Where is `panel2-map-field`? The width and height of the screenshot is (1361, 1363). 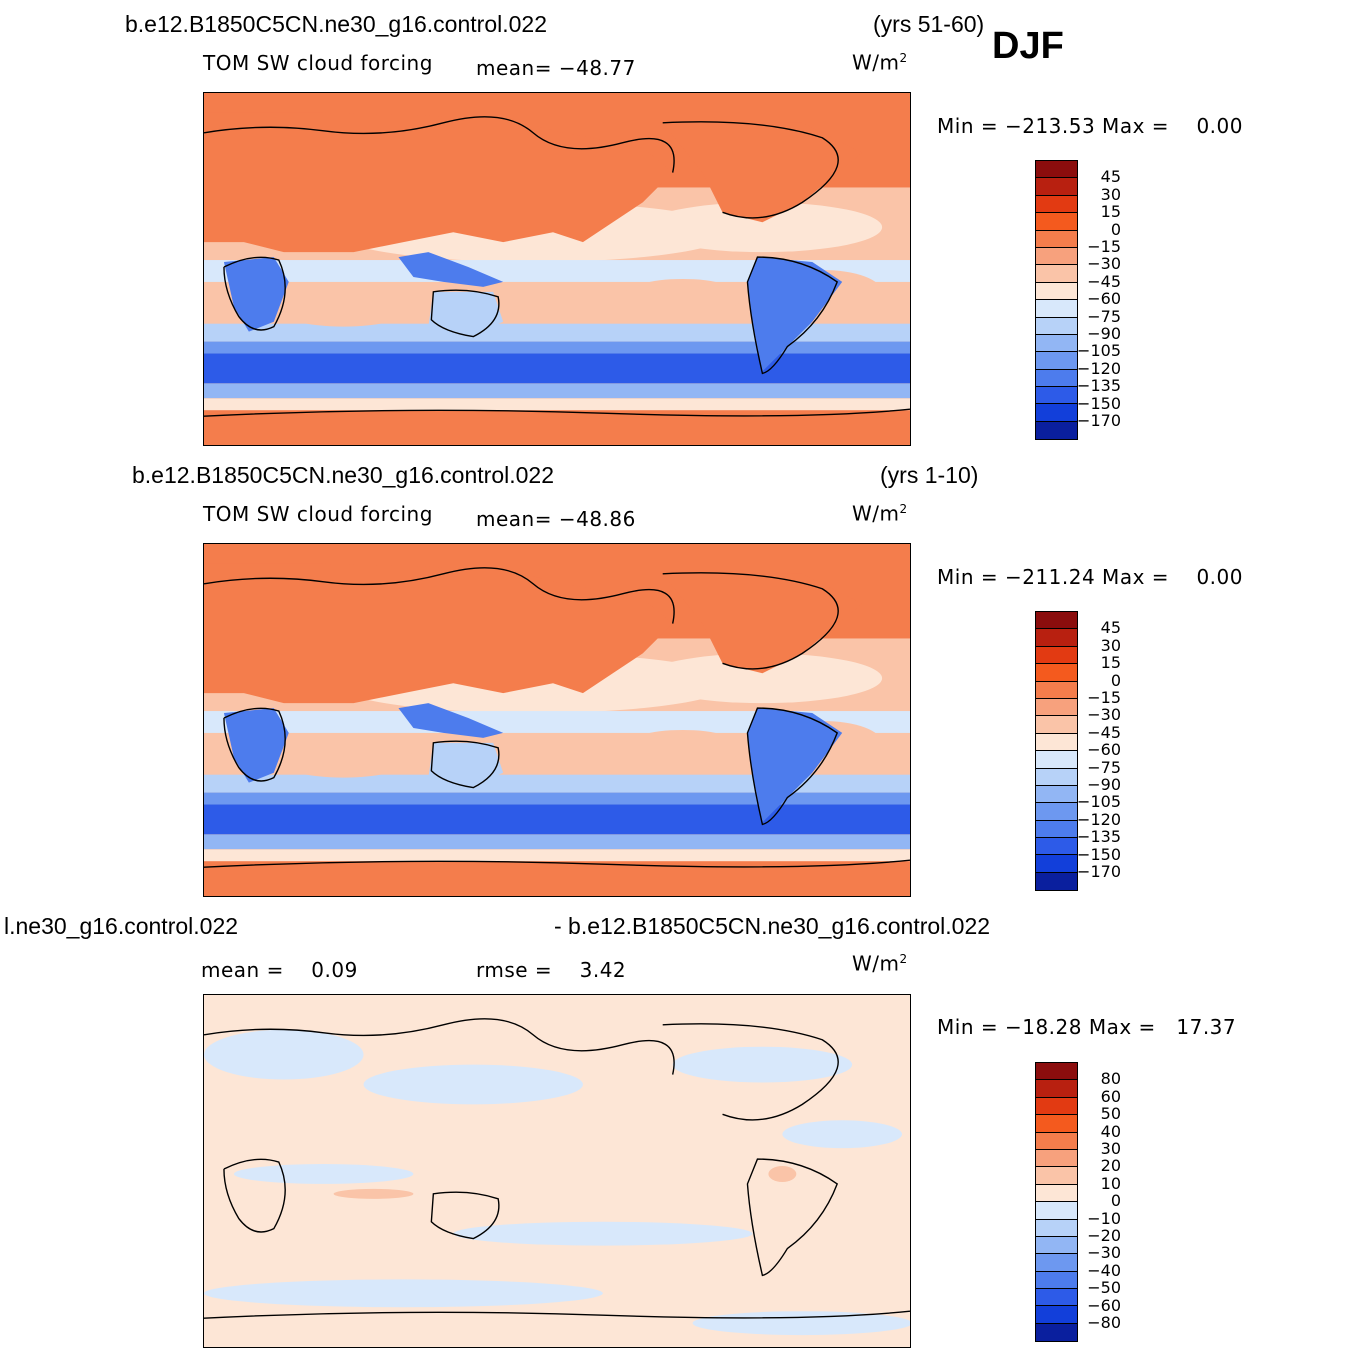 panel2-map-field is located at coordinates (557, 720).